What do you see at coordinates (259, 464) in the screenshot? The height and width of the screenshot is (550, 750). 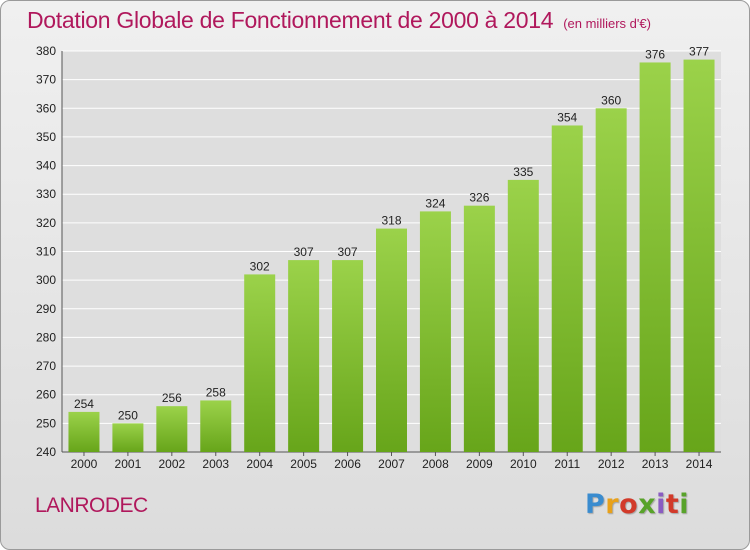 I see `x-tick-label: 2004` at bounding box center [259, 464].